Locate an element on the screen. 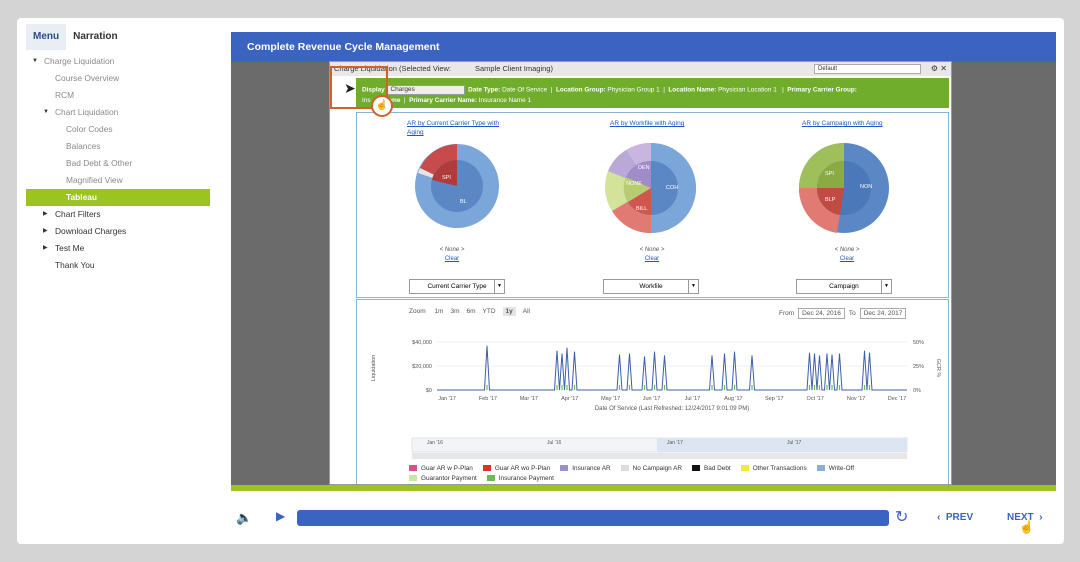 The image size is (1080, 562). zoom-option: All is located at coordinates (526, 311).